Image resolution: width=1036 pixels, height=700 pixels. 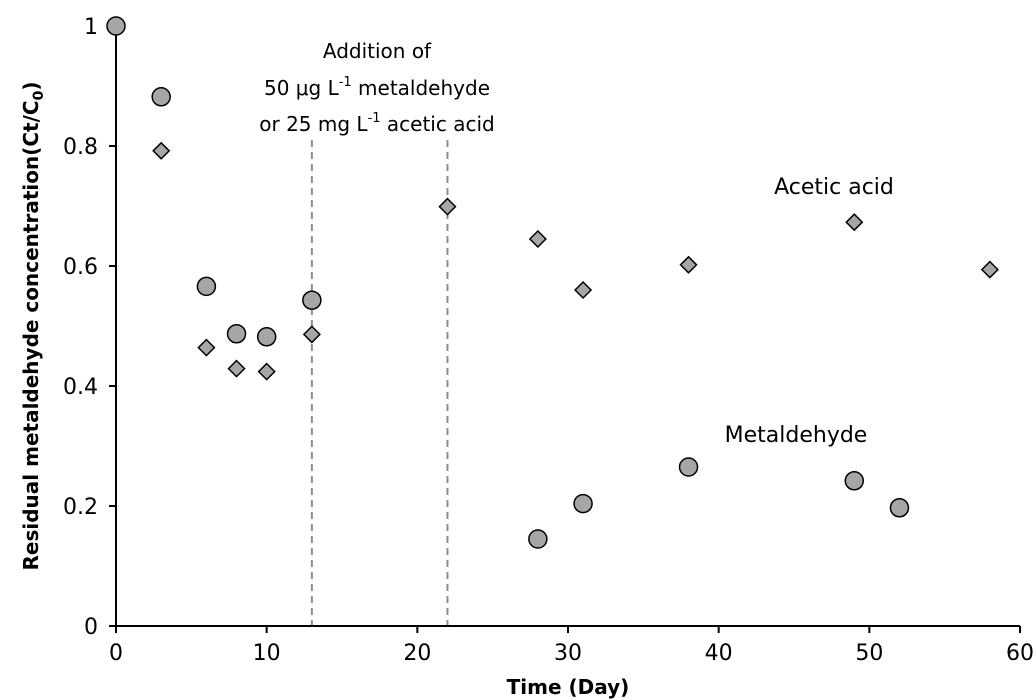 What do you see at coordinates (116, 653) in the screenshot?
I see `x-tick-label: 0` at bounding box center [116, 653].